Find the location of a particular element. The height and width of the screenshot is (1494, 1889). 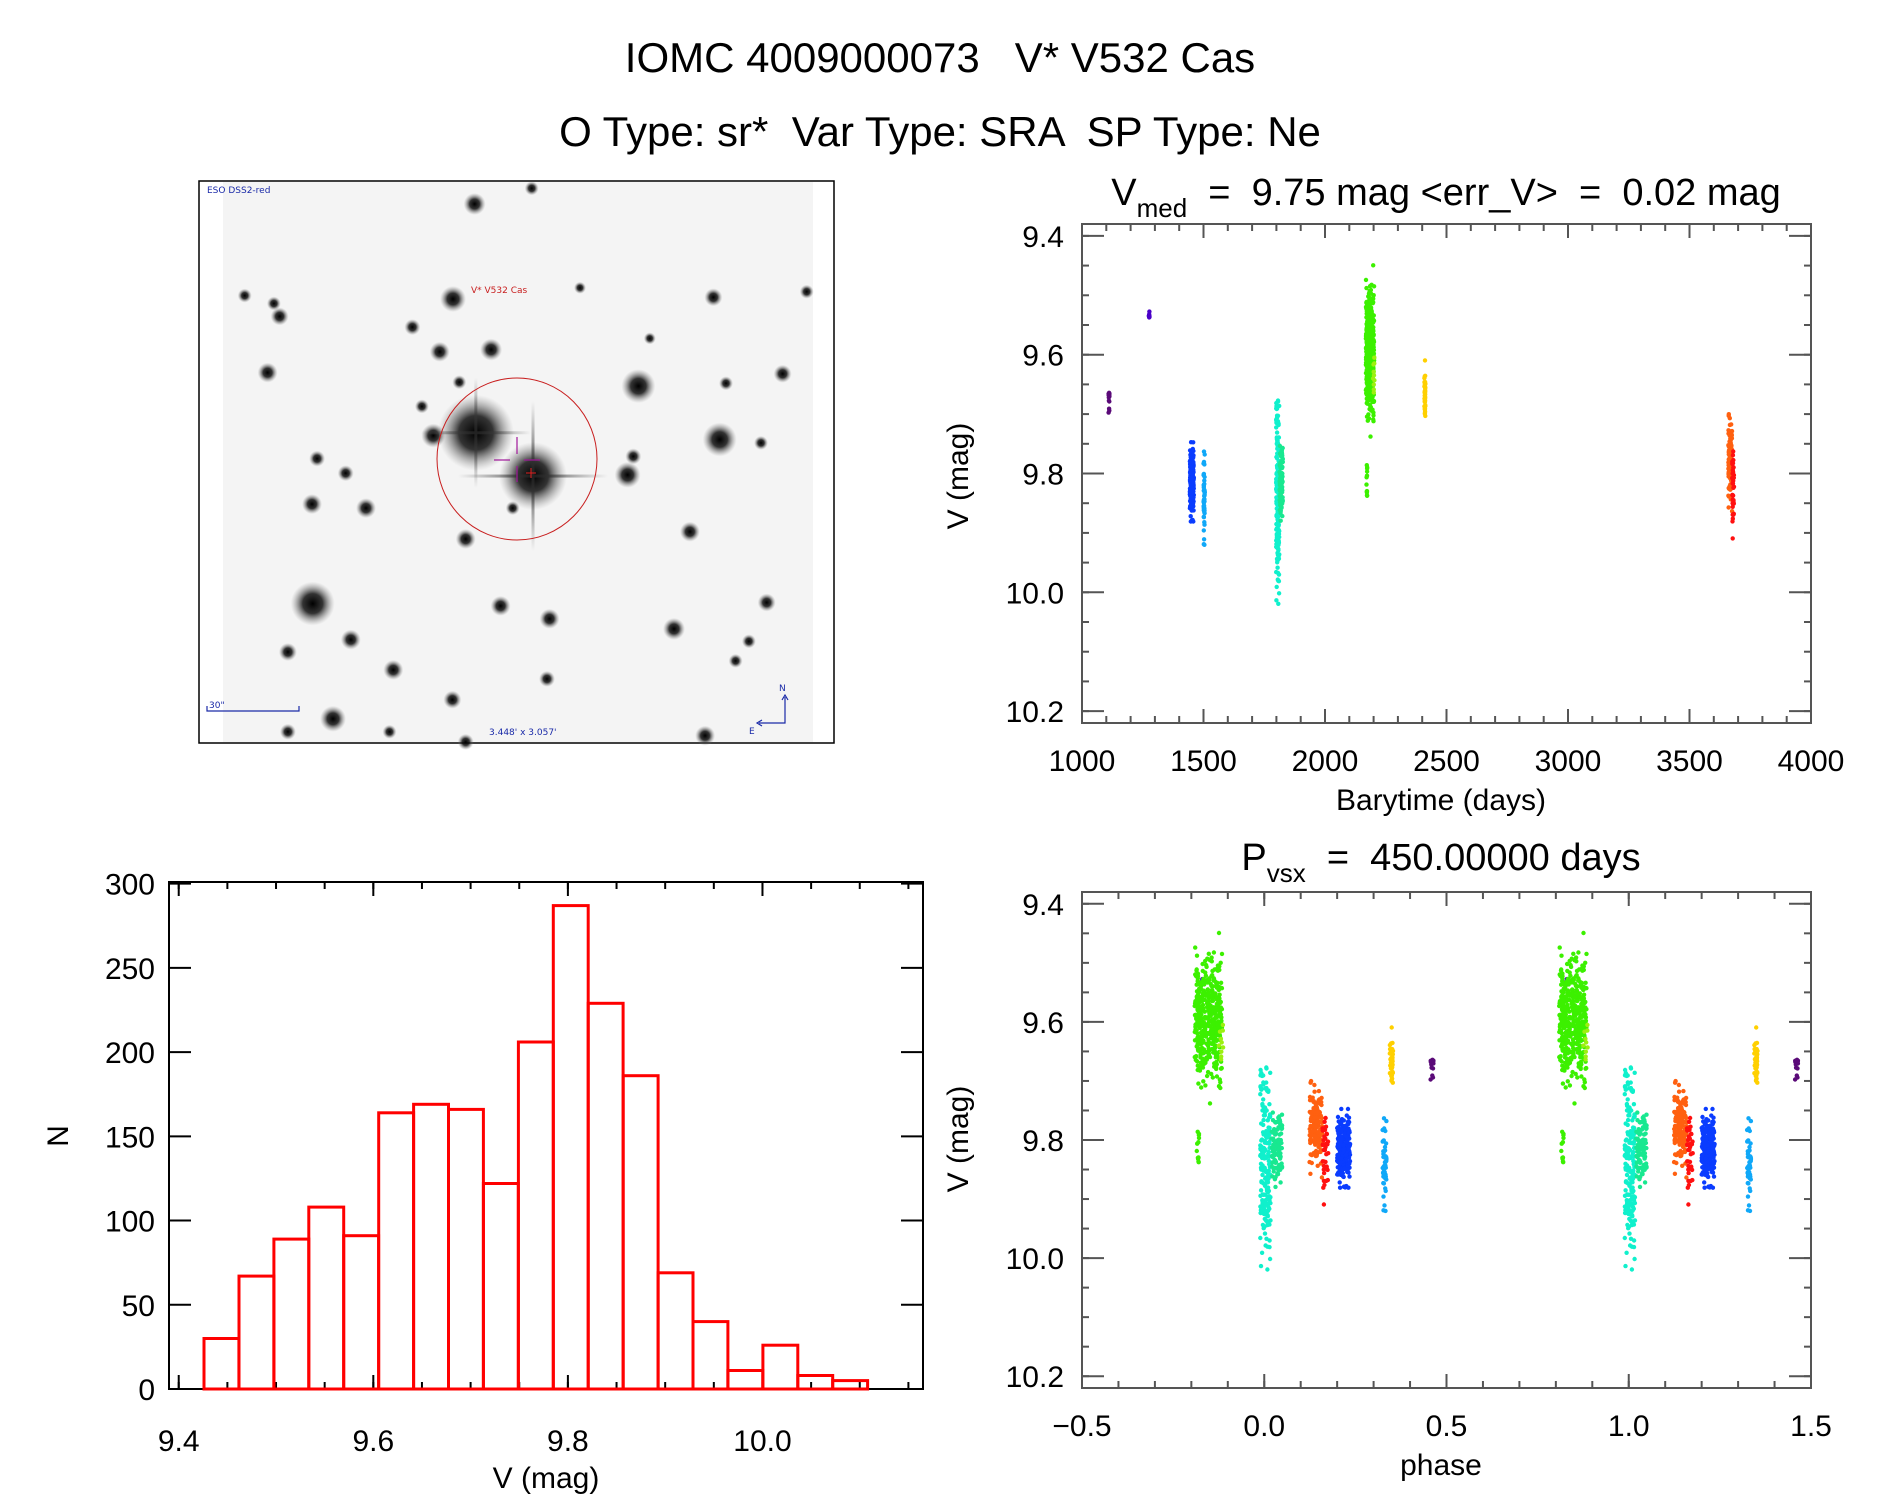

y-tick-label: 9.4 is located at coordinates (1043, 905).